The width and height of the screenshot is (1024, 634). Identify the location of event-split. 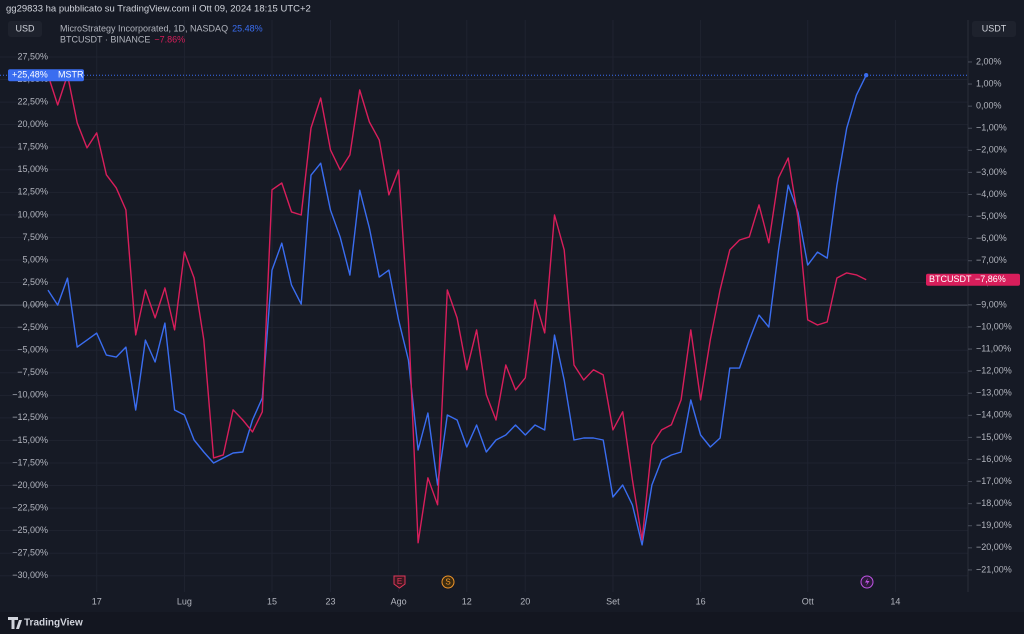
(448, 582).